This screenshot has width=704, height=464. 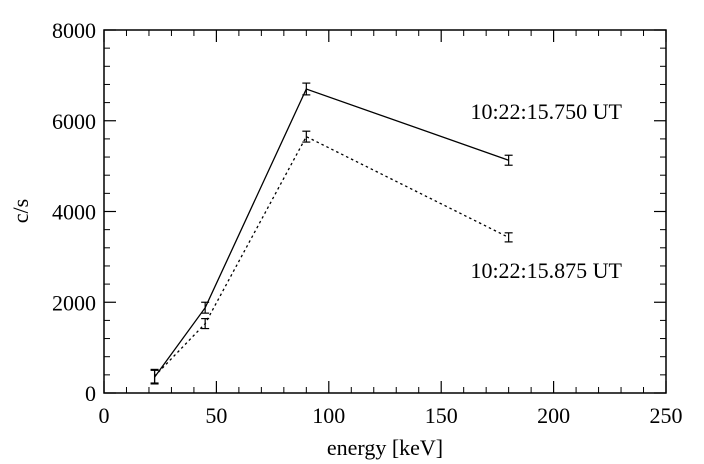 What do you see at coordinates (74, 302) in the screenshot?
I see `y-tick-label: 2000` at bounding box center [74, 302].